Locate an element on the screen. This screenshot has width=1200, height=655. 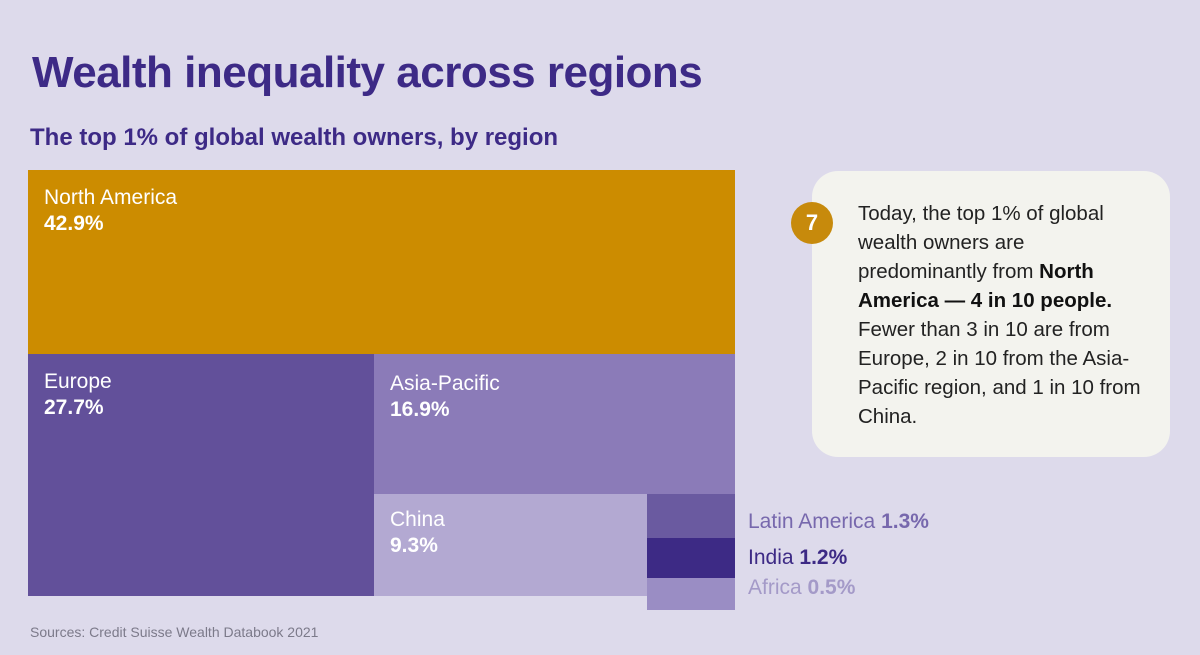
cell-value: 27.7% is located at coordinates (74, 407).